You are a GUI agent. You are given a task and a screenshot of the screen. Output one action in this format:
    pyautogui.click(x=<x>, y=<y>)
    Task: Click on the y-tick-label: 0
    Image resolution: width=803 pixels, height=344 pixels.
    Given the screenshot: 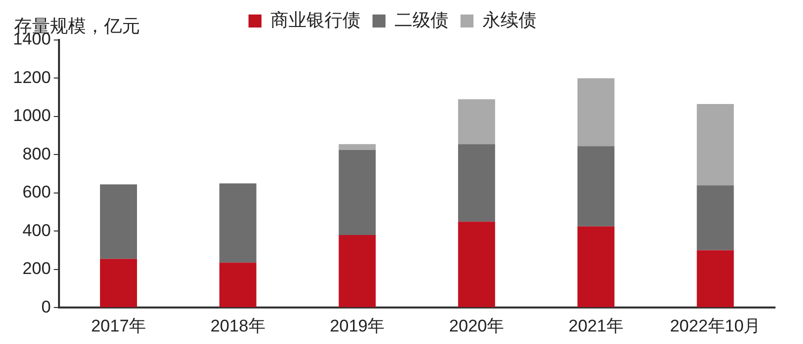 What is the action you would take?
    pyautogui.click(x=46, y=306)
    